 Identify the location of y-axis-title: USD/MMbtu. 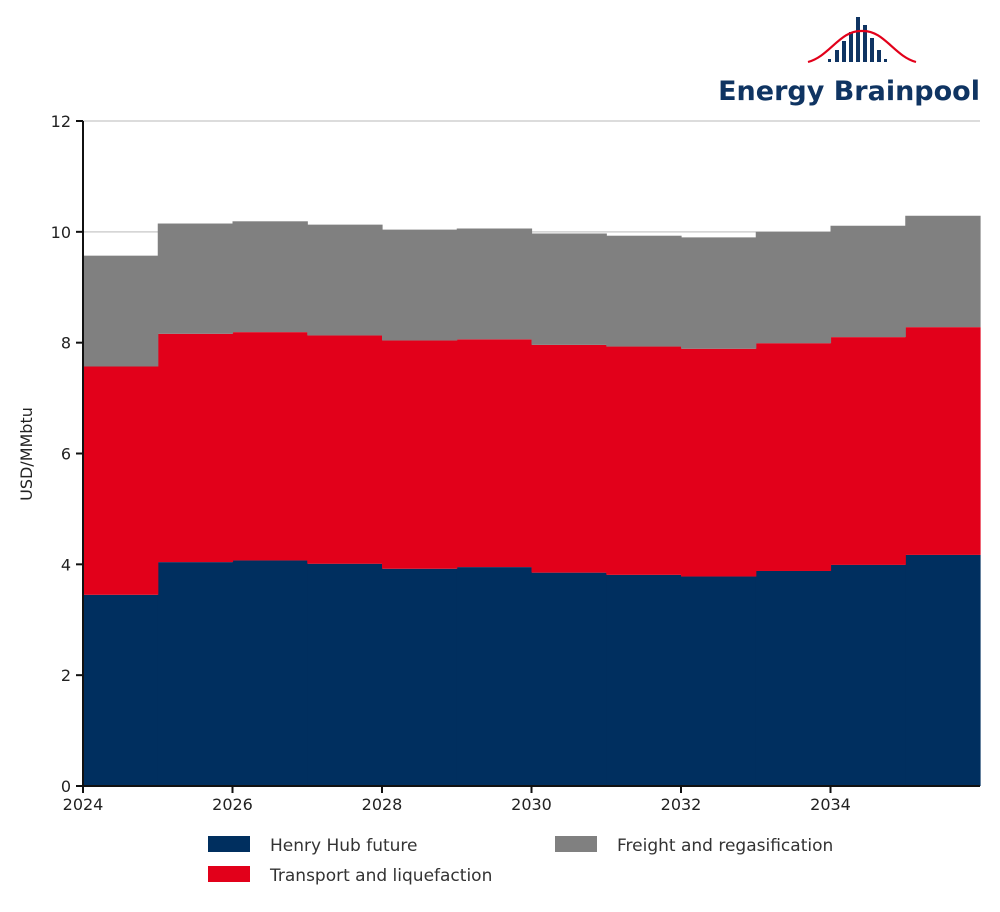
(26, 454).